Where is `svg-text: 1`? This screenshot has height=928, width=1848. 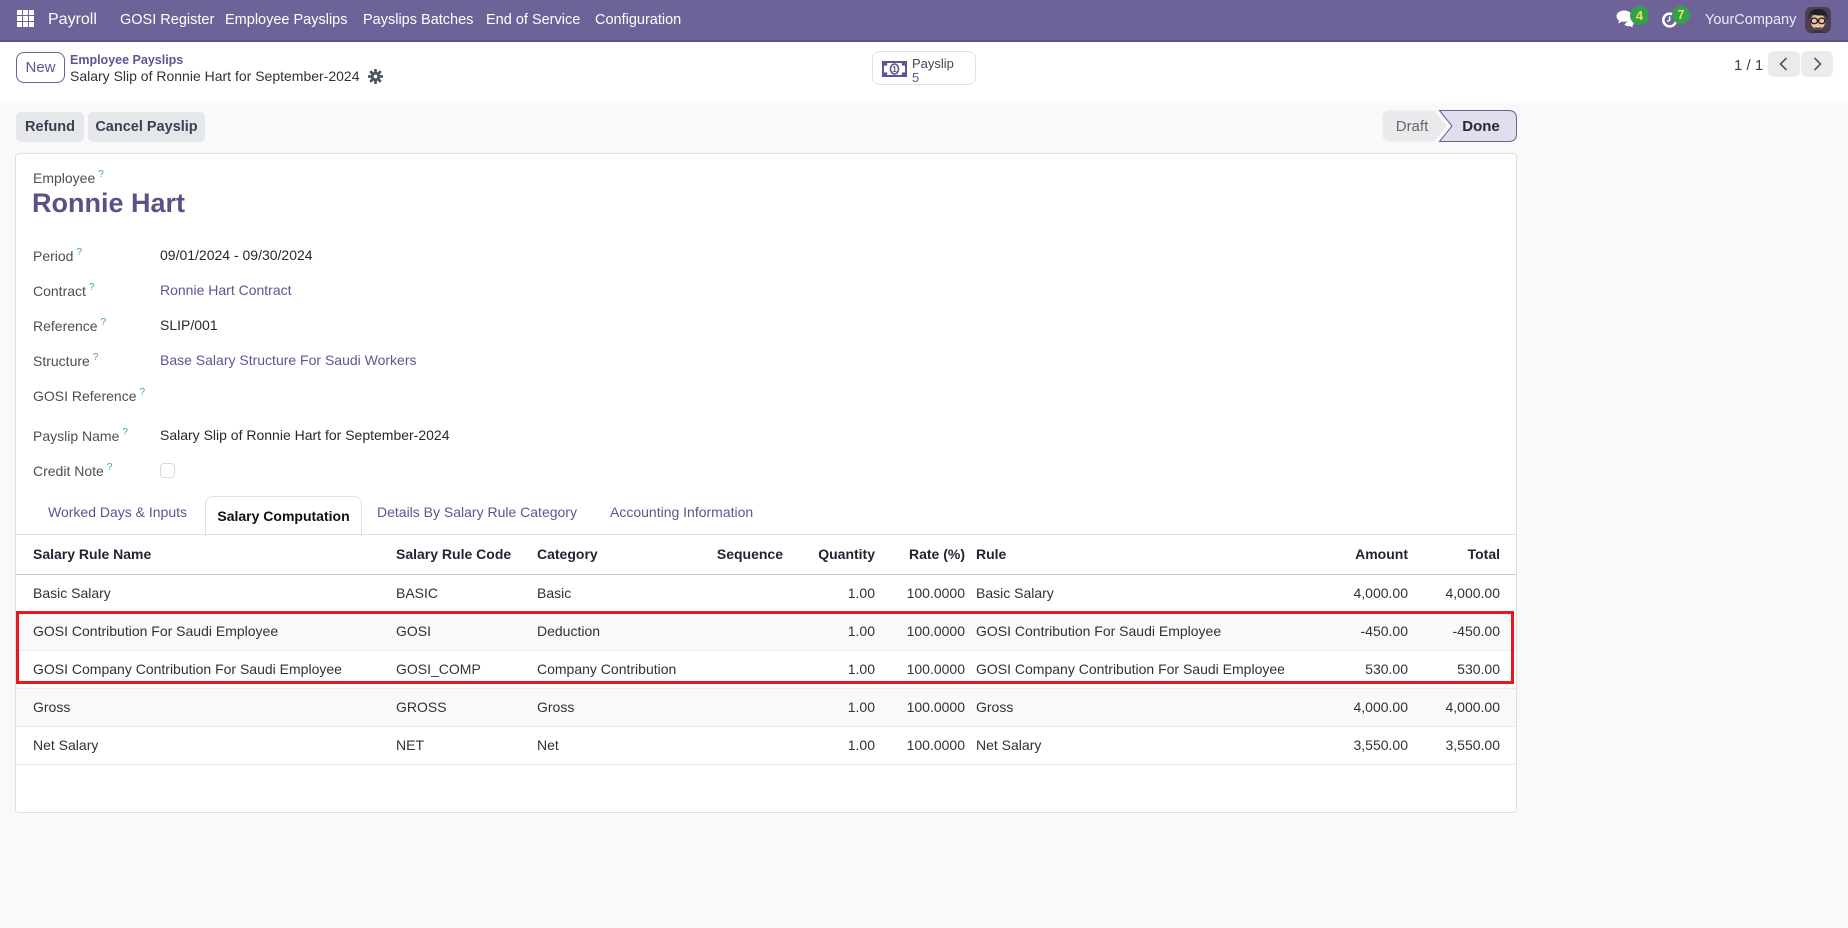
svg-text: 1 is located at coordinates (894, 69).